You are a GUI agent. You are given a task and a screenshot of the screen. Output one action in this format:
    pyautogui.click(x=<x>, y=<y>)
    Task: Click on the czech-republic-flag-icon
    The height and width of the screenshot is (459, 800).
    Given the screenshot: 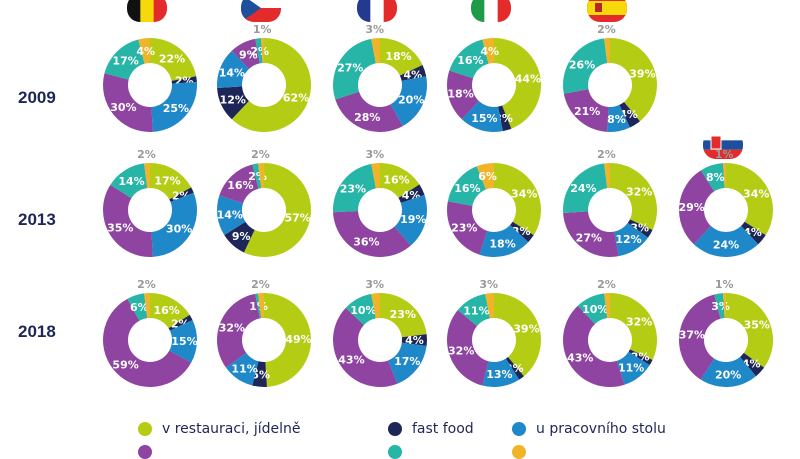 What is the action you would take?
    pyautogui.click(x=261, y=11)
    